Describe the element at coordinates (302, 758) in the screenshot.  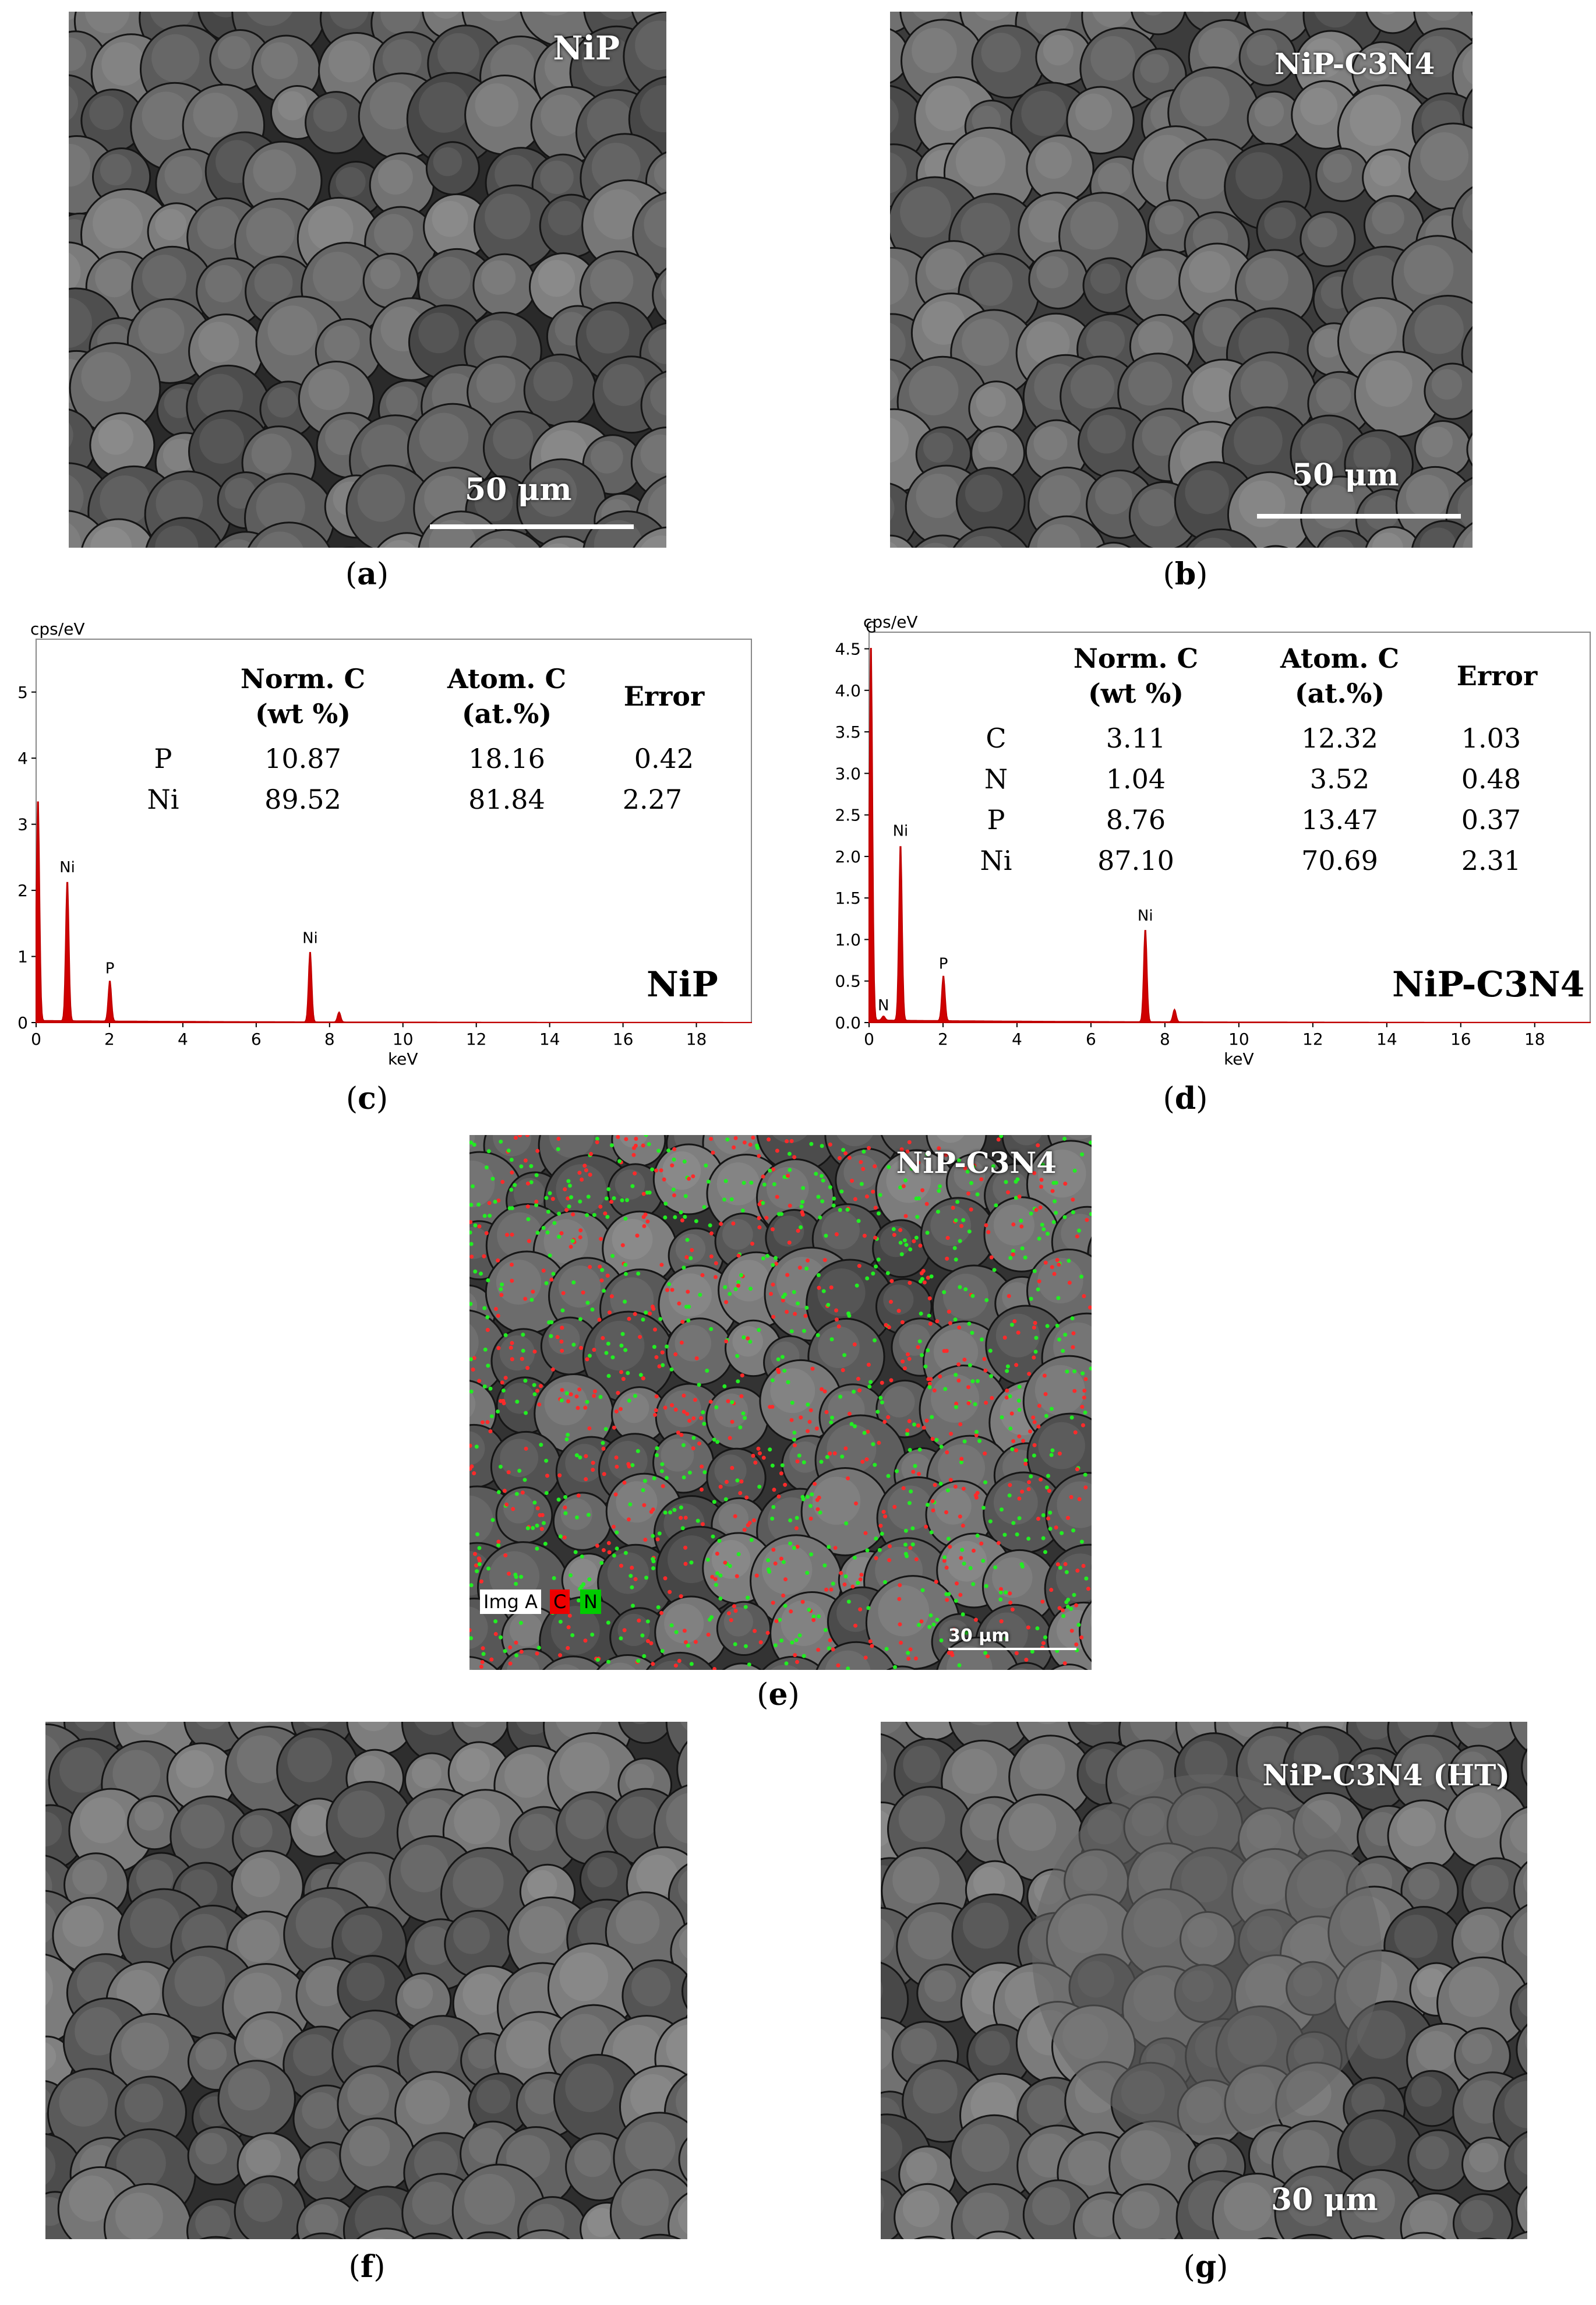
I see `row-p-norm: 10.87` at that location.